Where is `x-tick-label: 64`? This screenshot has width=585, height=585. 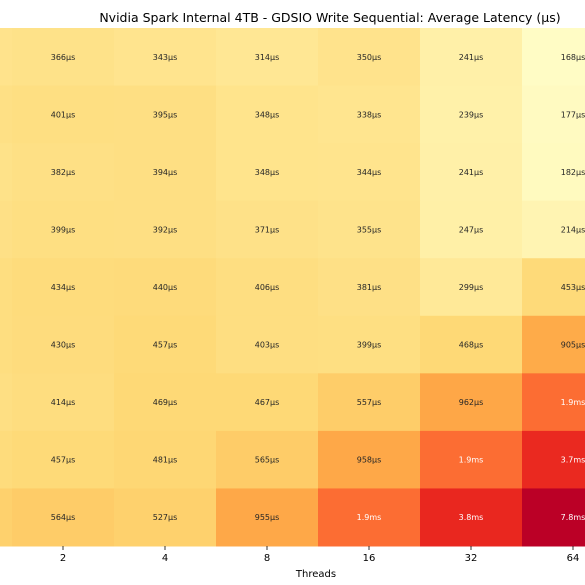 x-tick-label: 64 is located at coordinates (573, 558).